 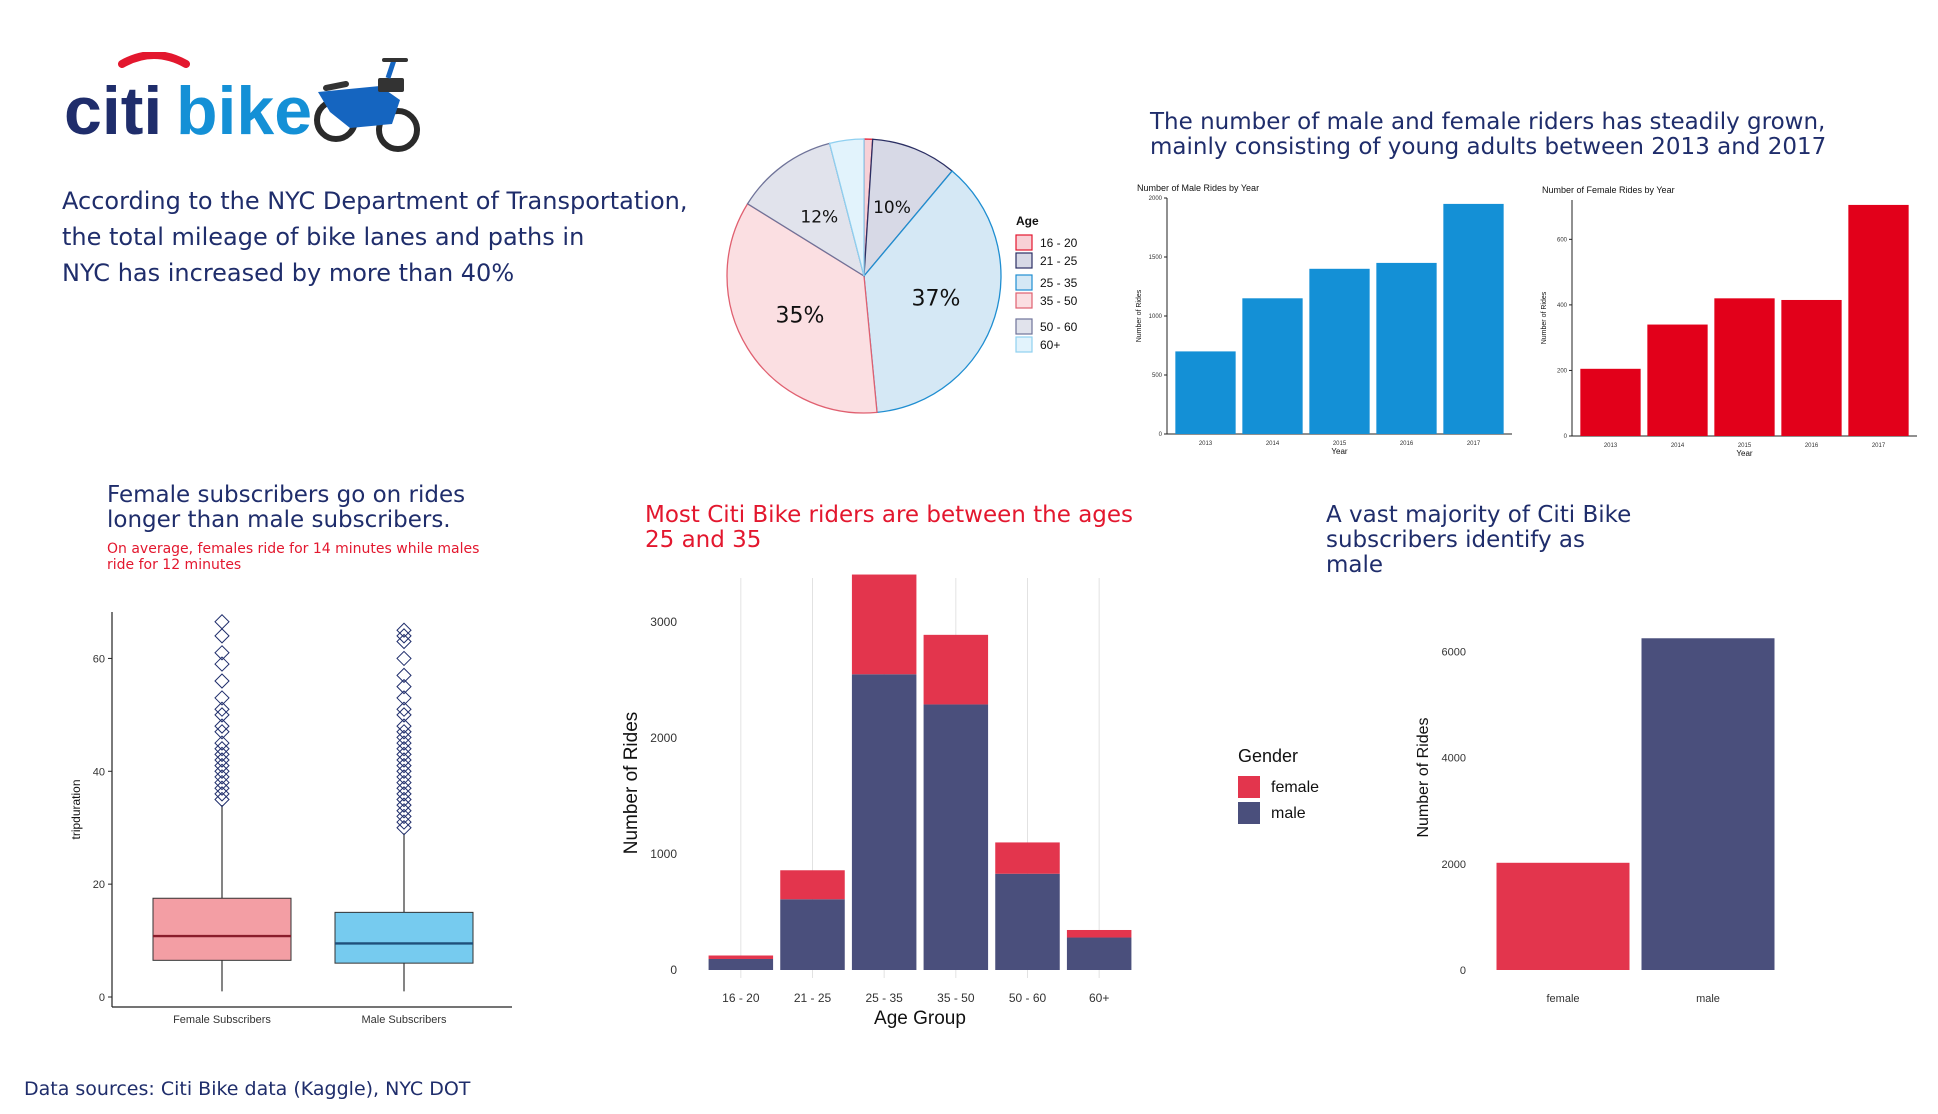 What do you see at coordinates (279, 520) in the screenshot?
I see `headline-line: longer than male subscribers.` at bounding box center [279, 520].